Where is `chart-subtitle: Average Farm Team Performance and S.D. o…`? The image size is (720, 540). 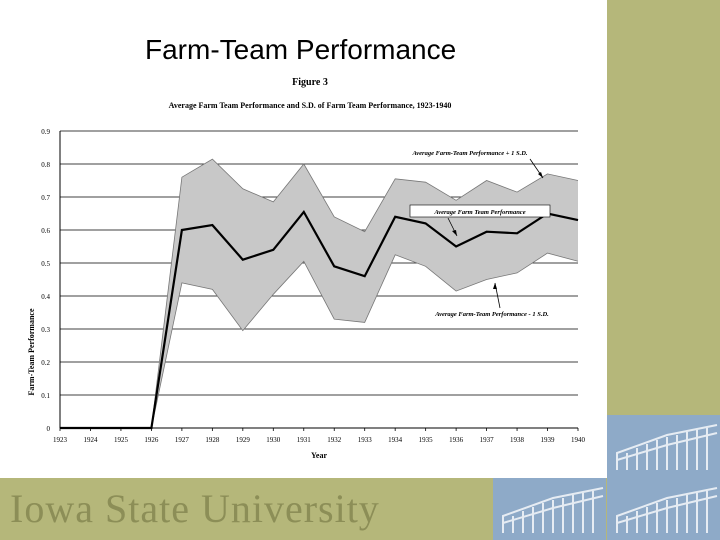 chart-subtitle: Average Farm Team Performance and S.D. o… is located at coordinates (310, 105).